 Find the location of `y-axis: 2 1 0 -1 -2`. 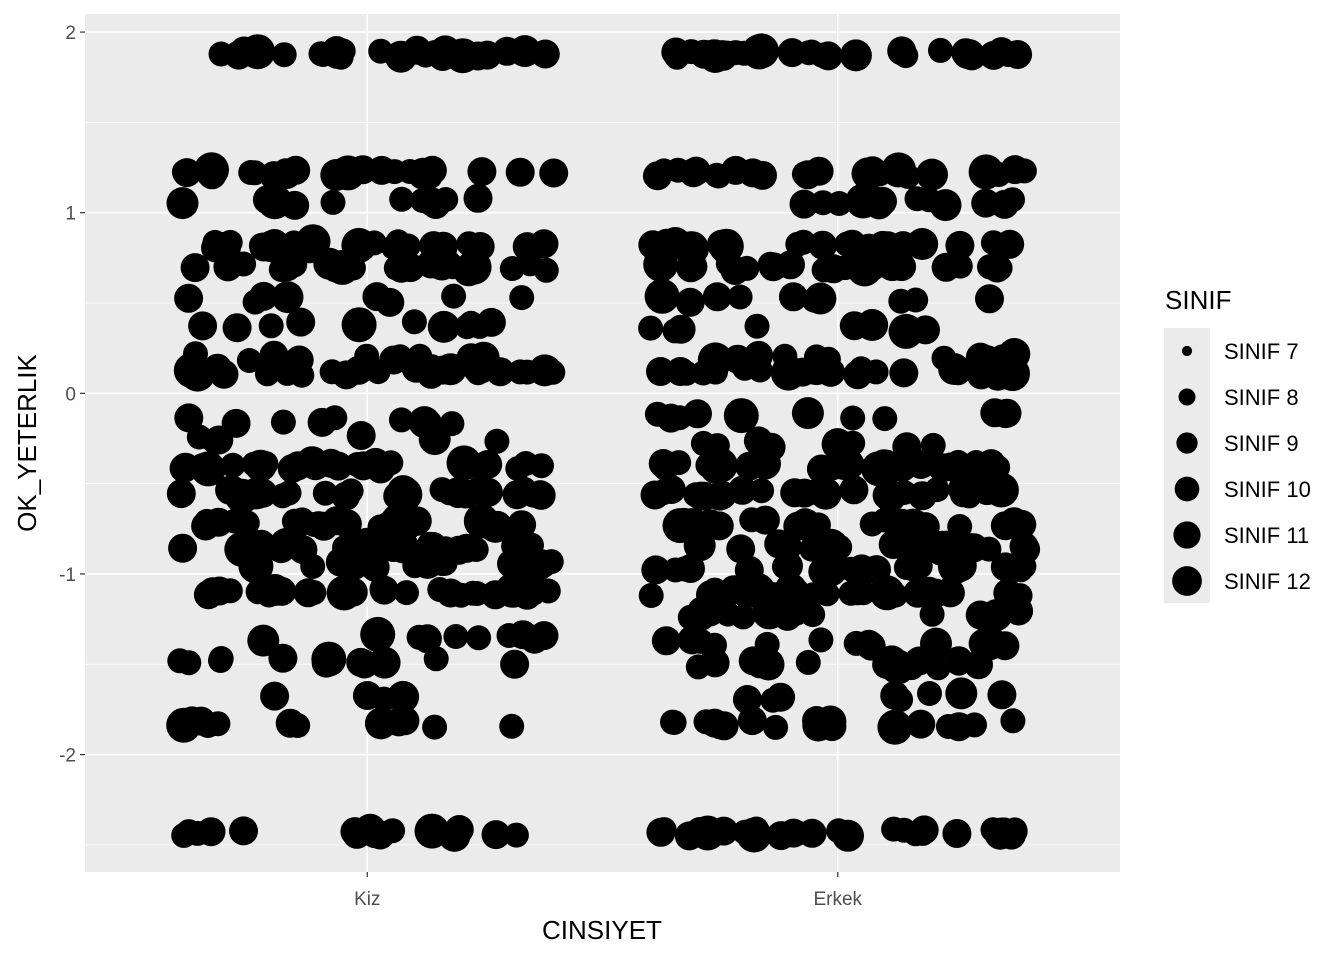

y-axis: 2 1 0 -1 -2 is located at coordinates (72, 395).